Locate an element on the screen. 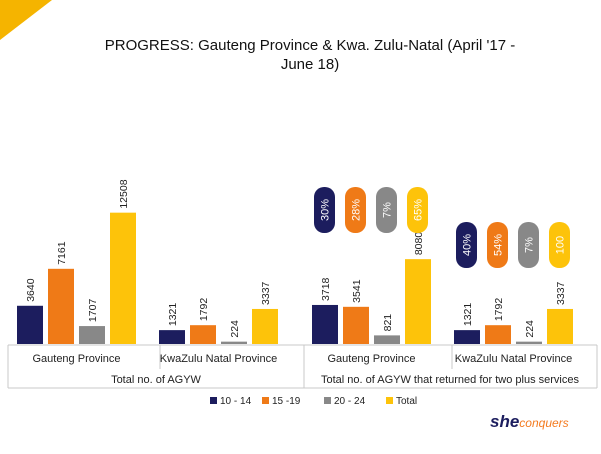 Image resolution: width=601 pixels, height=454 pixels. data-label: 3541 is located at coordinates (357, 291).